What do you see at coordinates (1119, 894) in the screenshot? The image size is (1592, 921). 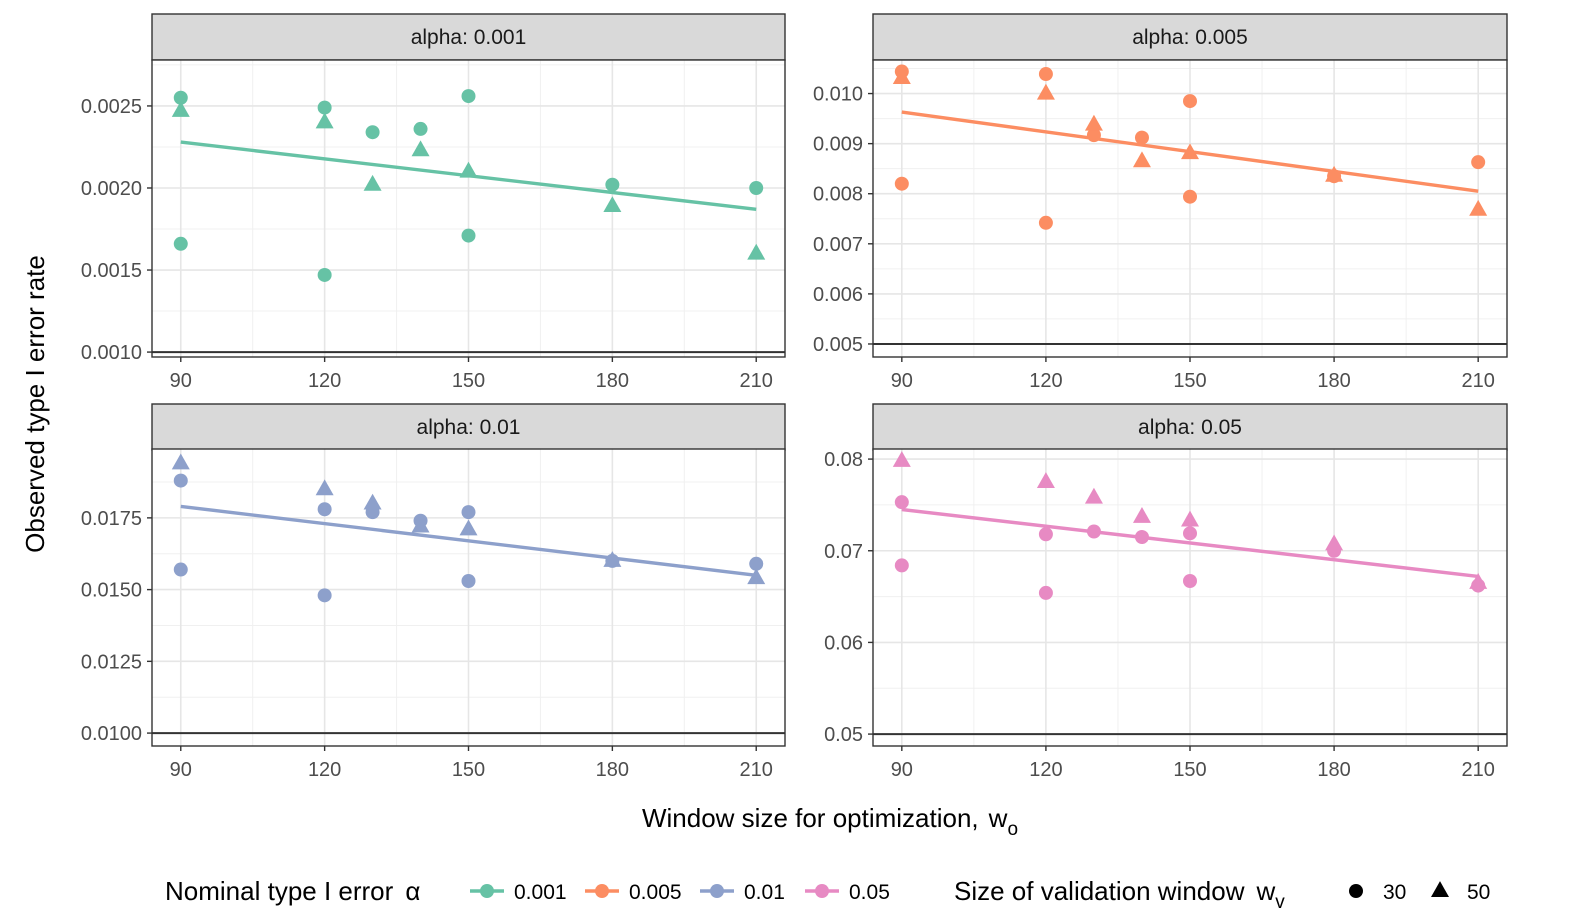 I see `legend-shape-title: Size of validation window wv` at bounding box center [1119, 894].